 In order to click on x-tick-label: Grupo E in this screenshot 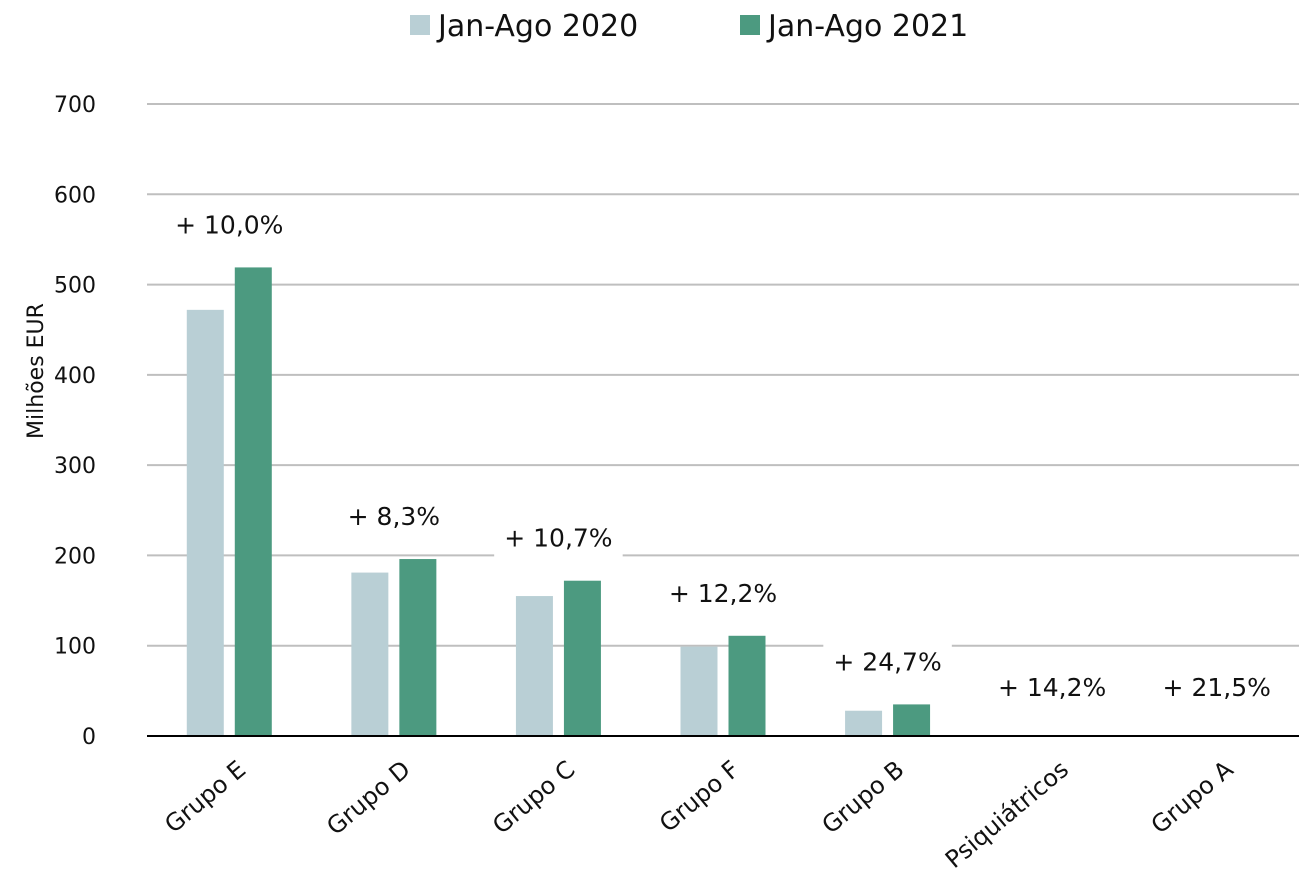, I will do `click(205, 796)`.